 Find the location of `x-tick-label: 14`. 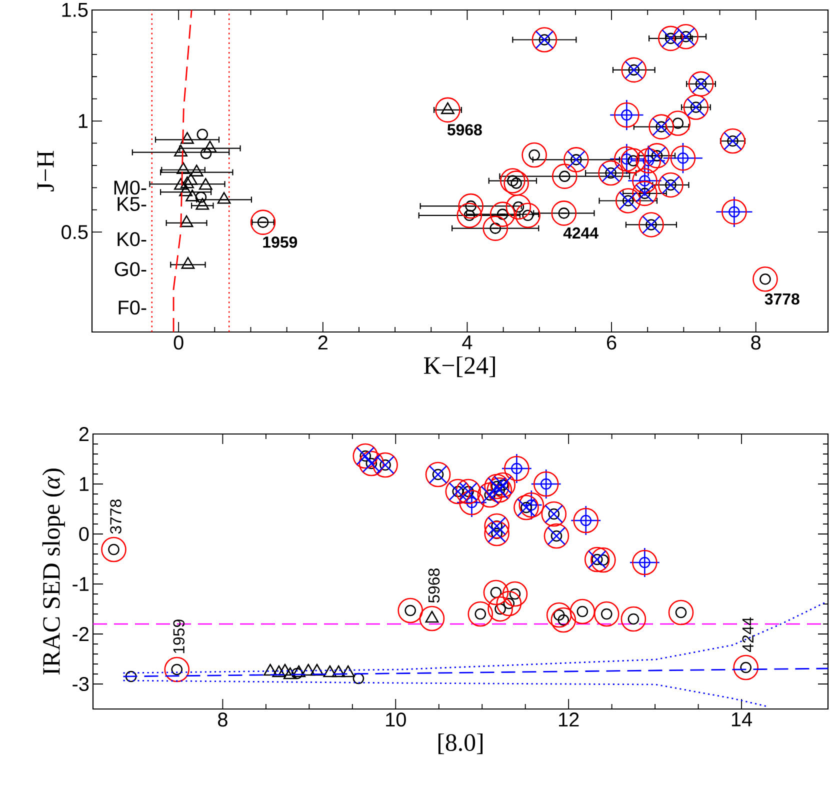

x-tick-label: 14 is located at coordinates (742, 719).